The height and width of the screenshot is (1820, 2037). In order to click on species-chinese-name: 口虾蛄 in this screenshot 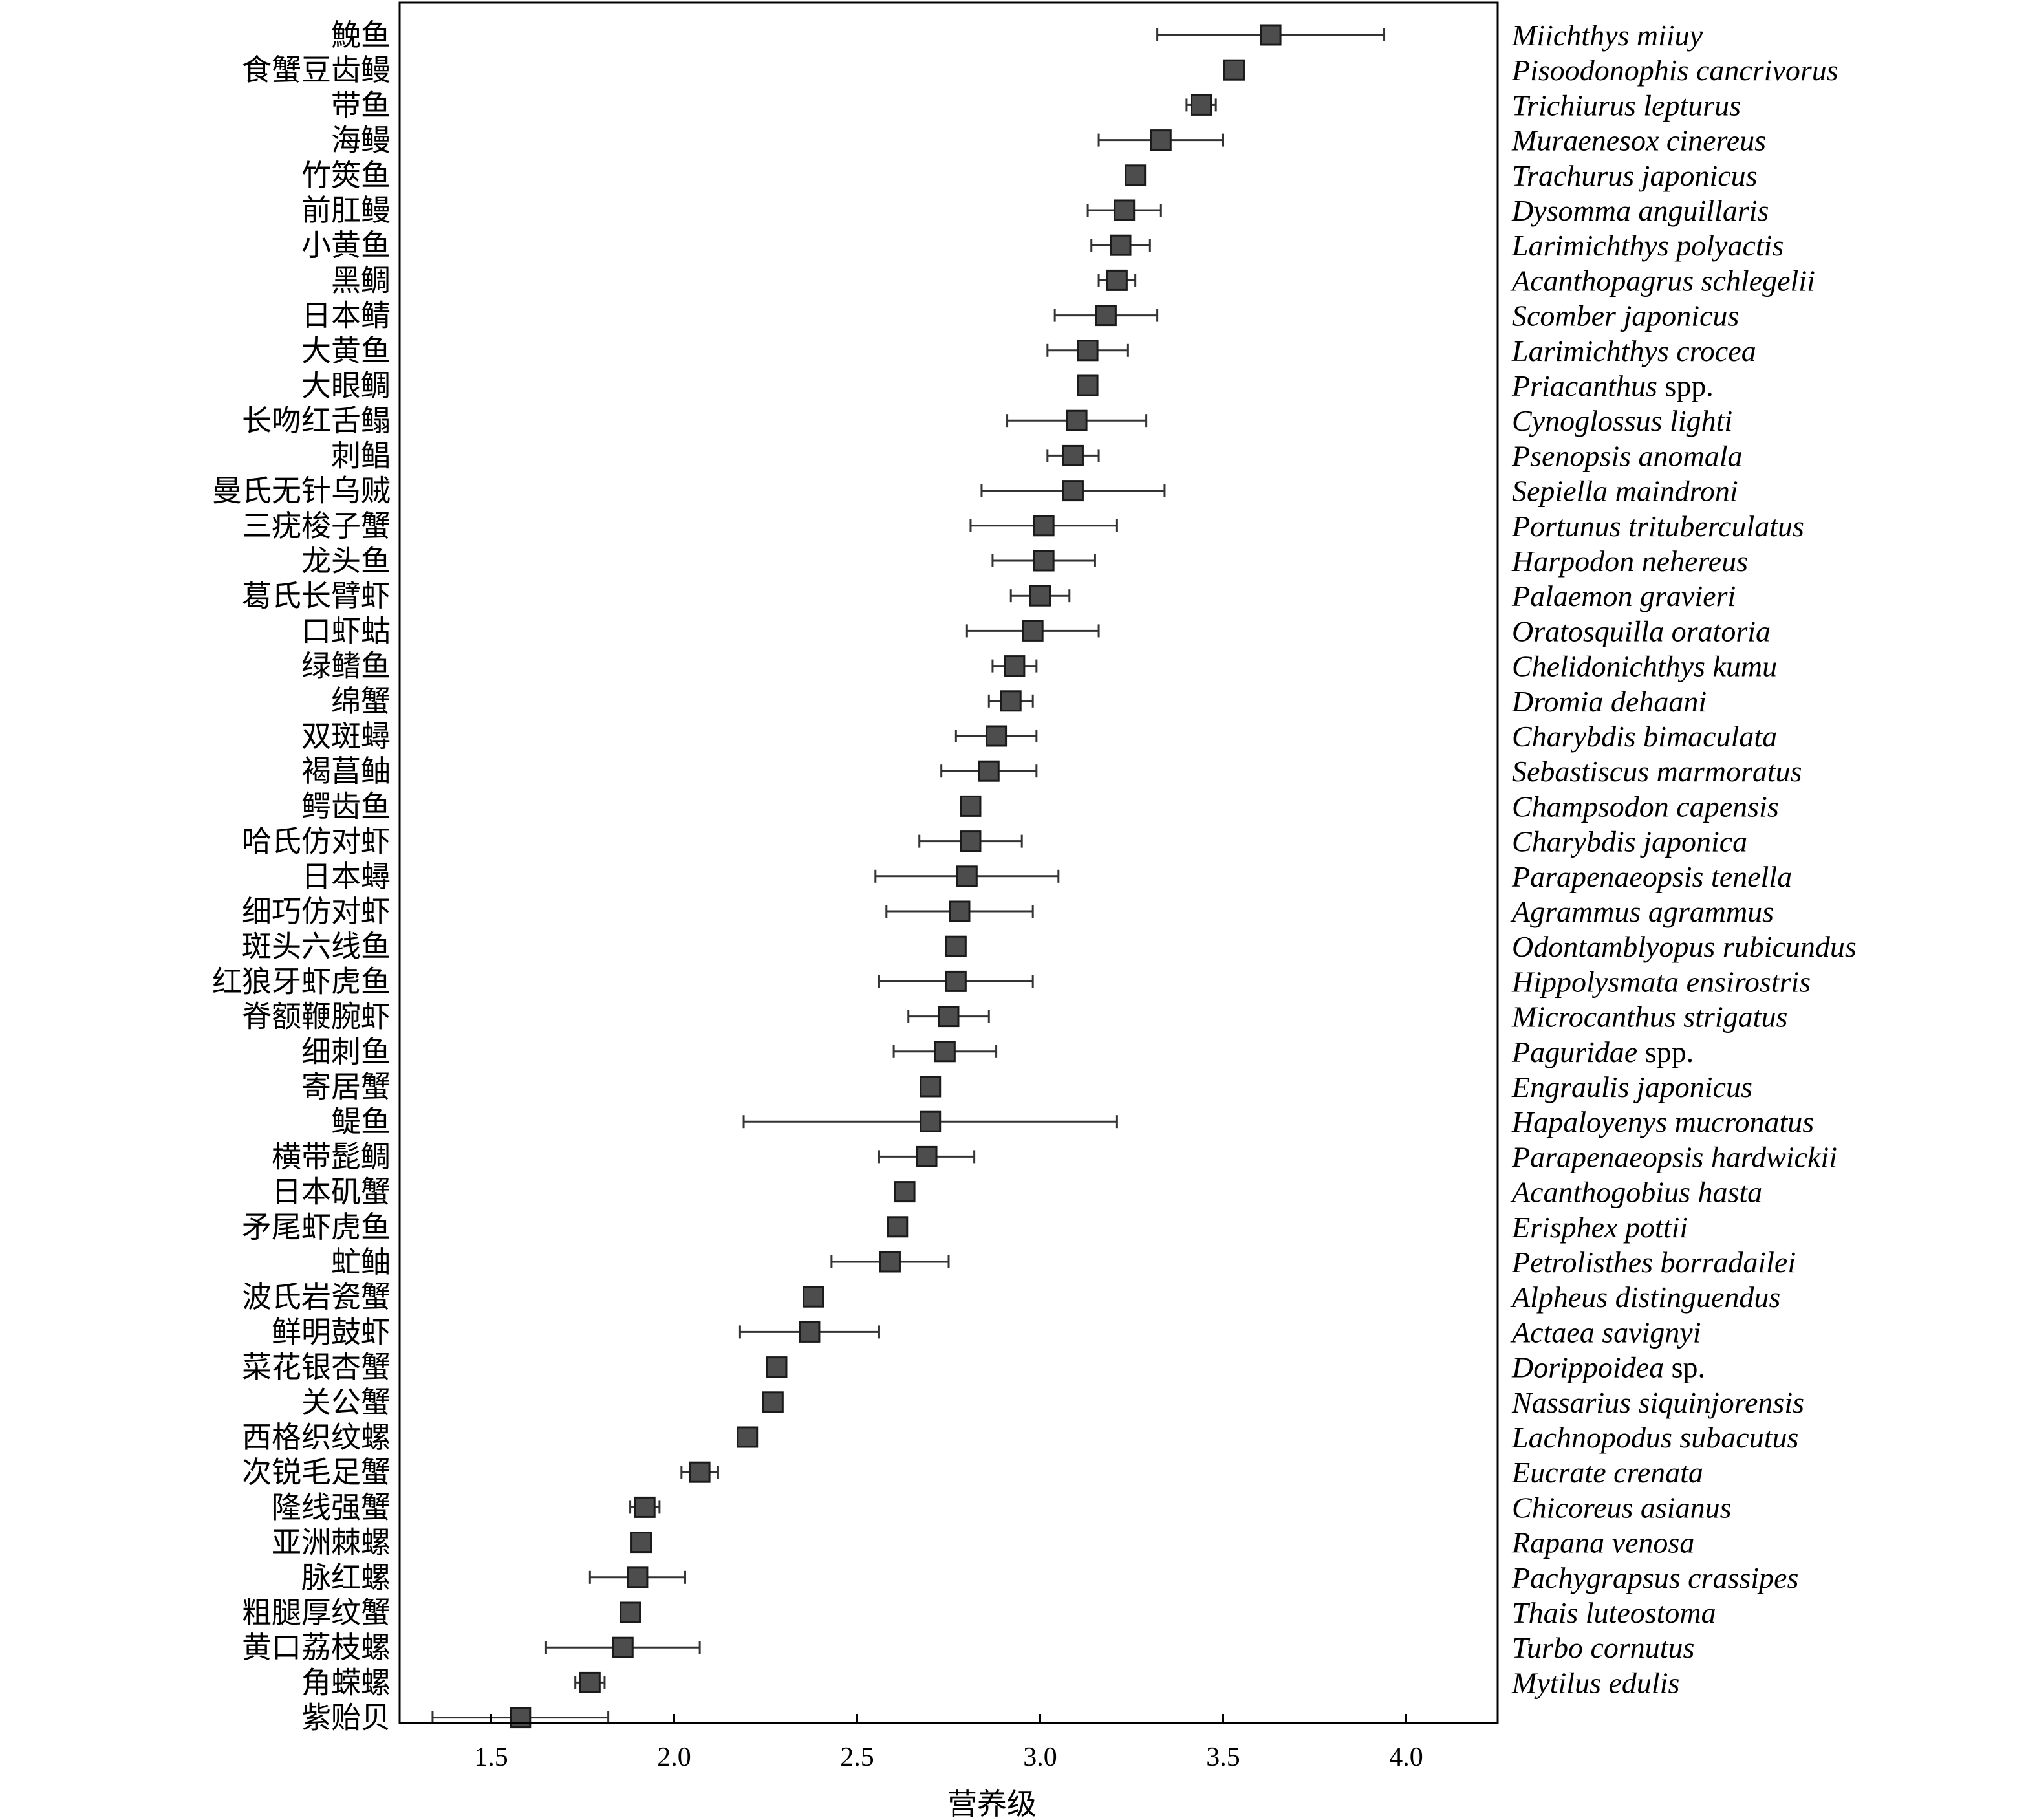, I will do `click(346, 631)`.